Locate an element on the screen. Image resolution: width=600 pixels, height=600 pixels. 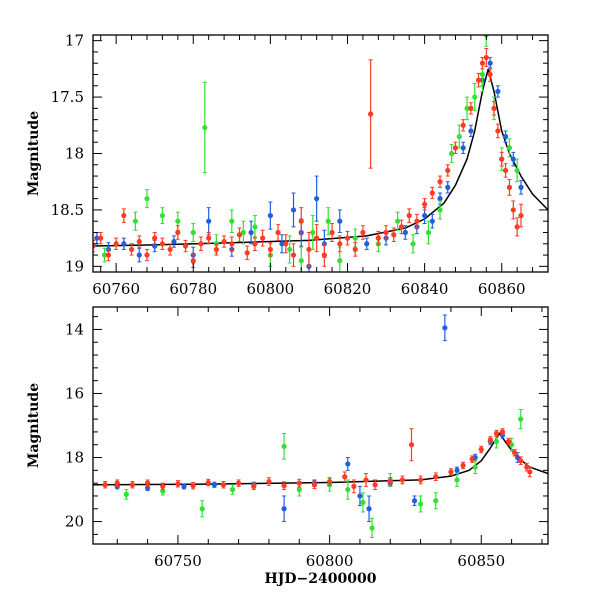
series-red is located at coordinates (317, 461).